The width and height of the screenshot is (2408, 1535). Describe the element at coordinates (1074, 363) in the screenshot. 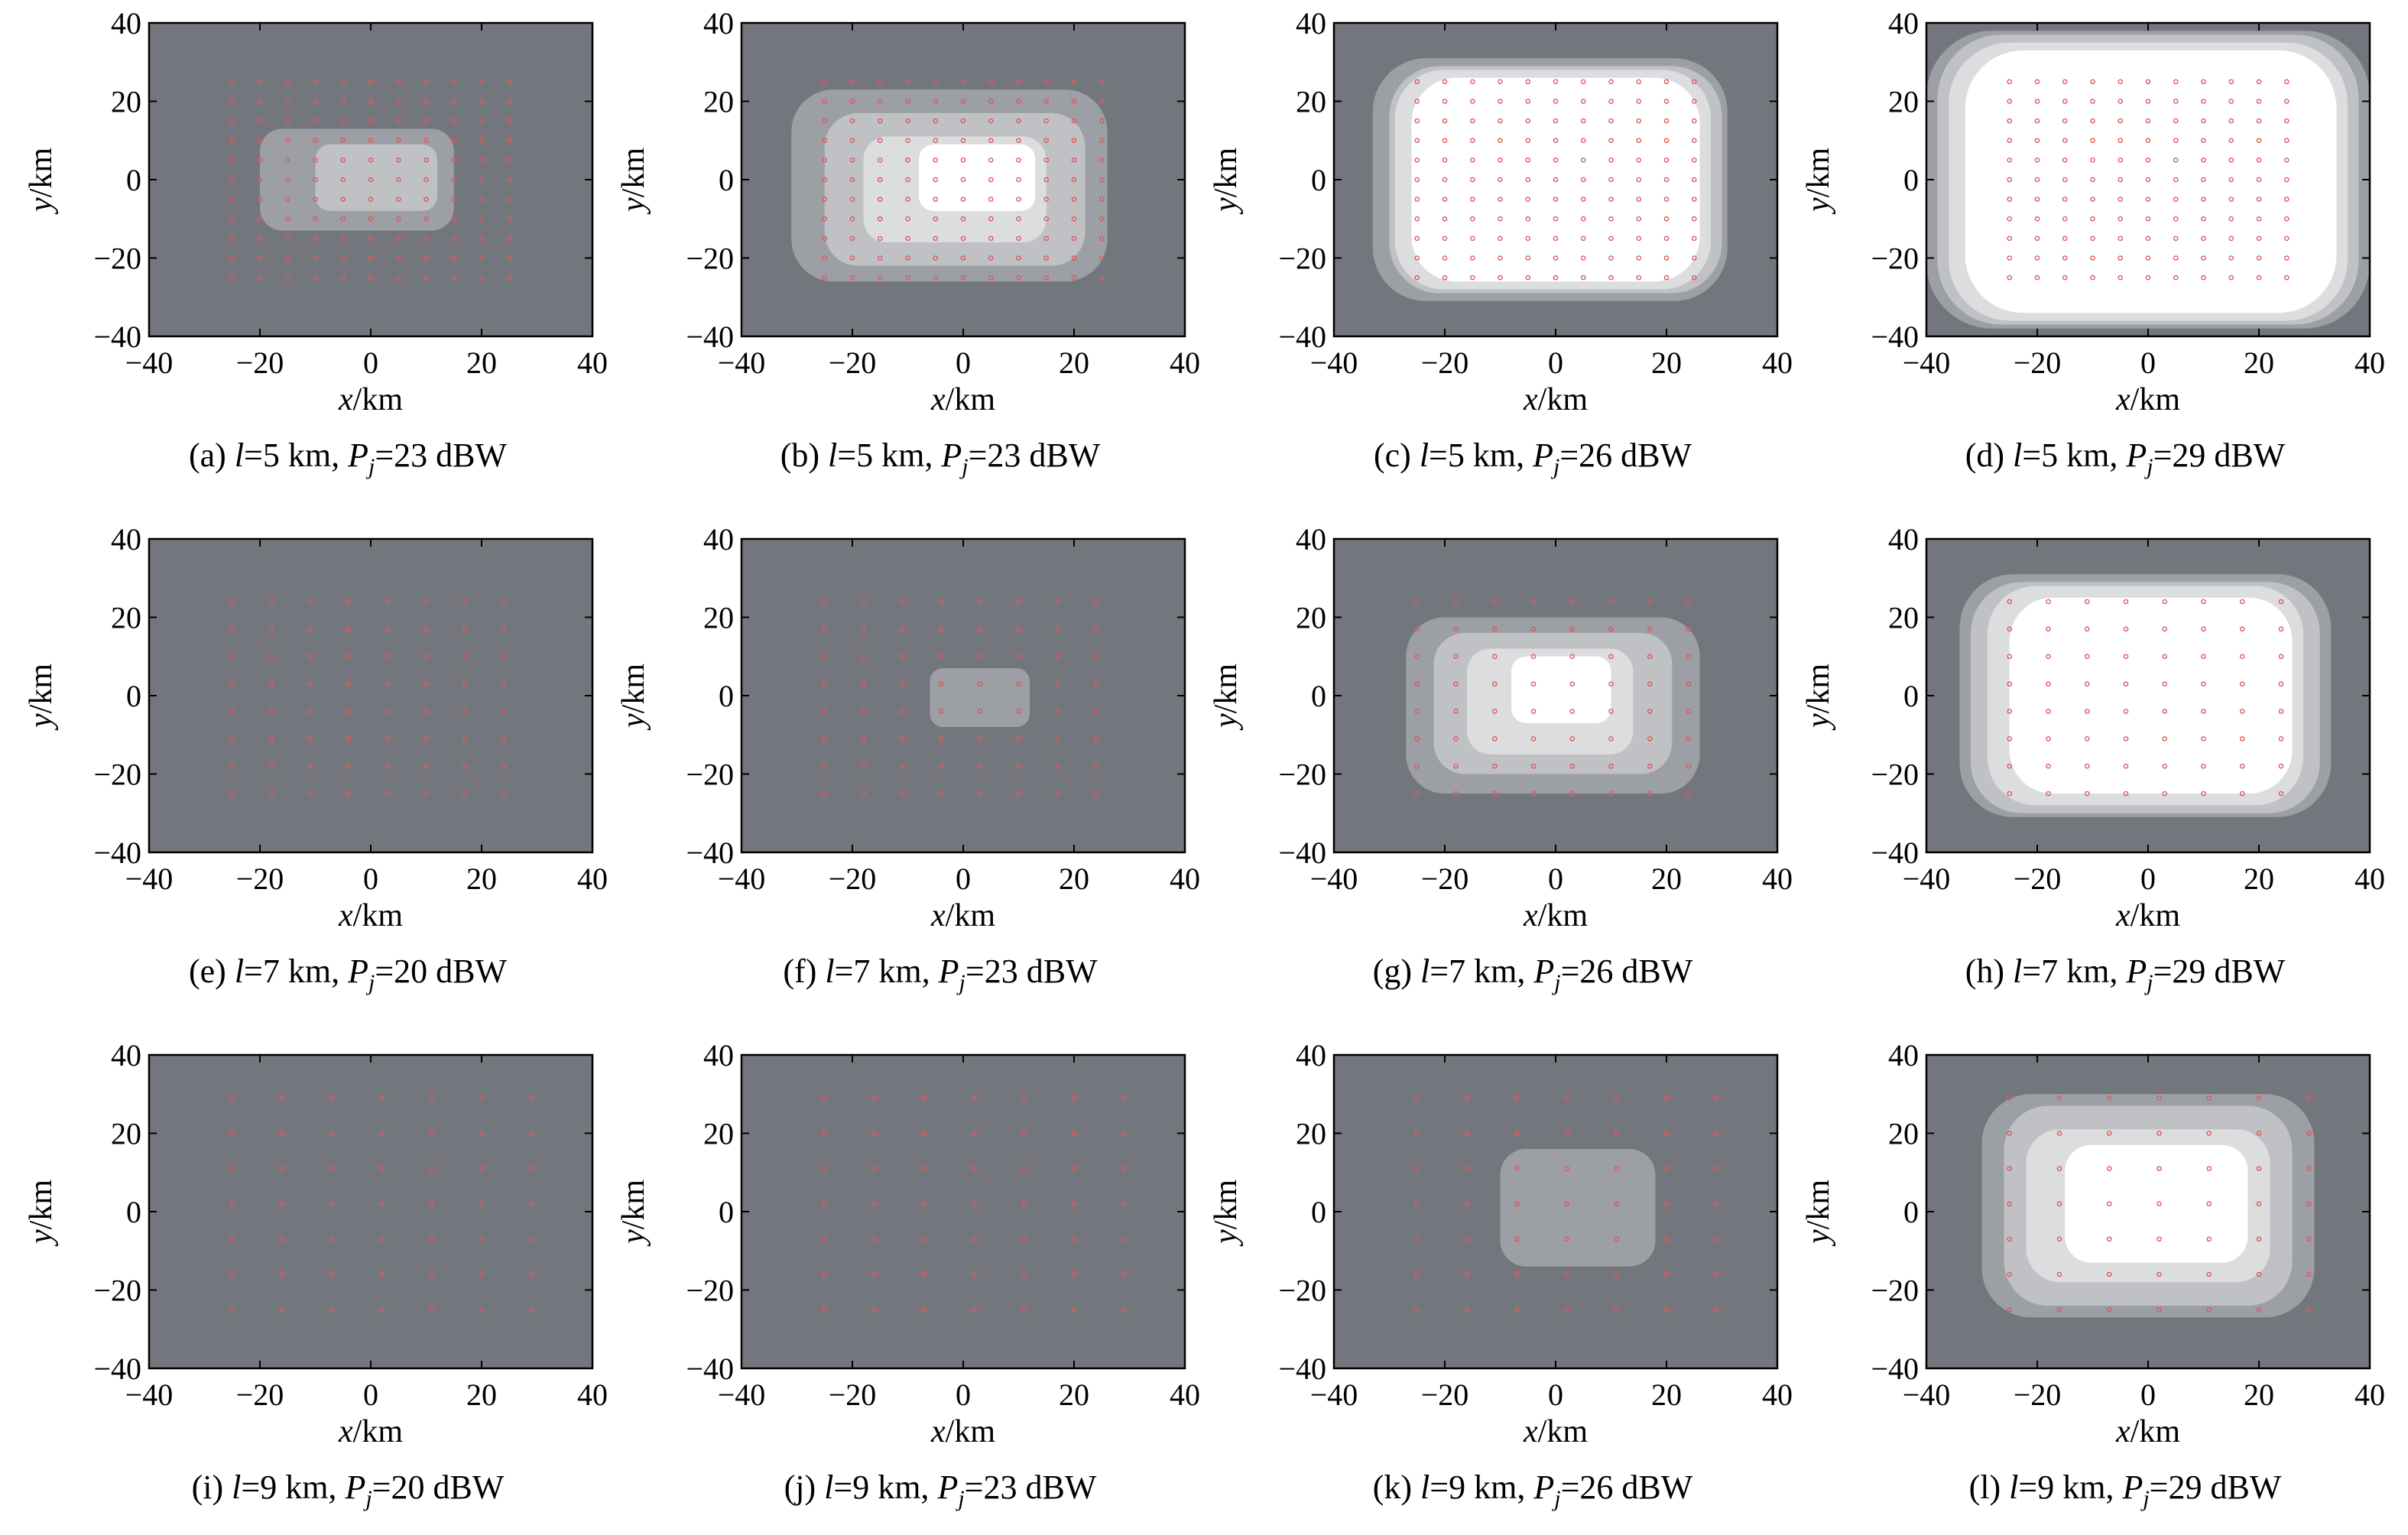

I see `x-tick-label: 20` at that location.